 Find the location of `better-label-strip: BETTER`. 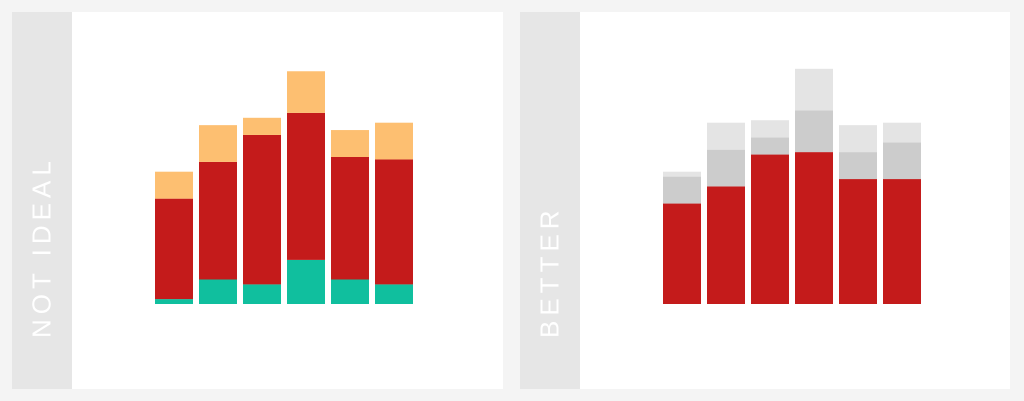

better-label-strip: BETTER is located at coordinates (550, 200).